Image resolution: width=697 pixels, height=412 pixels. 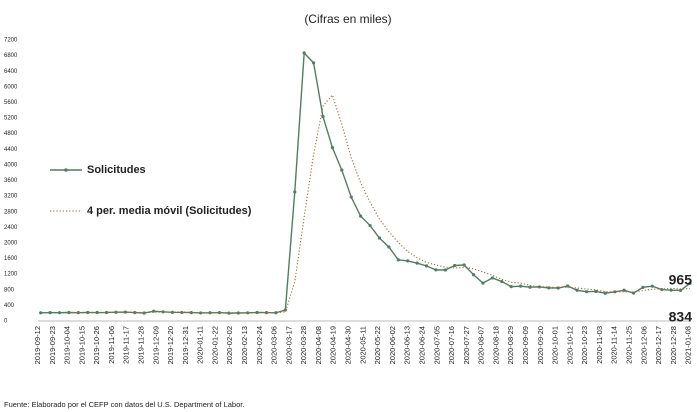 What do you see at coordinates (9, 290) in the screenshot?
I see `y-tick-label: 800` at bounding box center [9, 290].